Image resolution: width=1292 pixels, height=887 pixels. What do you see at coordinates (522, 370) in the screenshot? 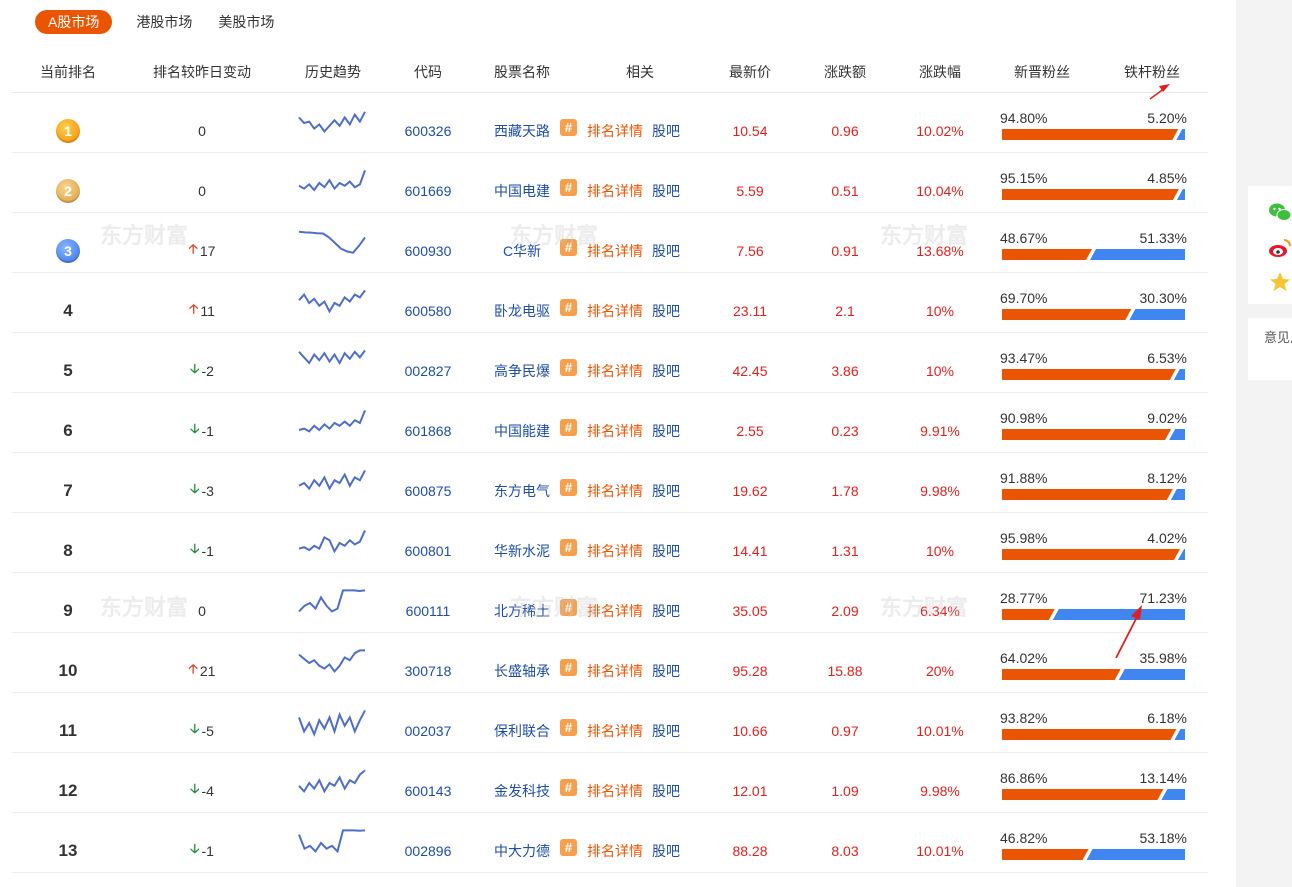
I see `stock-name: 高争民爆` at bounding box center [522, 370].